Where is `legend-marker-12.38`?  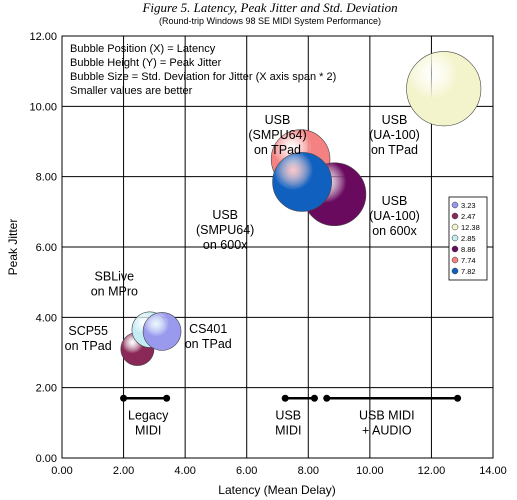
legend-marker-12.38 is located at coordinates (455, 227).